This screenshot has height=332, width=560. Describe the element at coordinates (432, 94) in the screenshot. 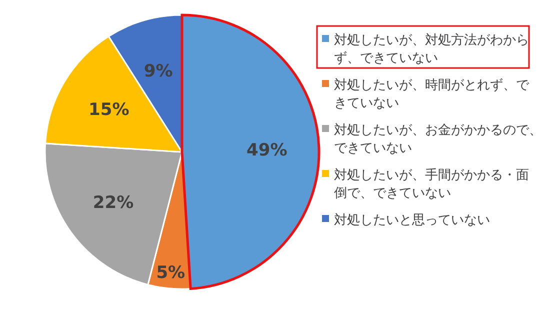

I see `legend-label: 対処したいが、時間がとれず、できていない` at that location.